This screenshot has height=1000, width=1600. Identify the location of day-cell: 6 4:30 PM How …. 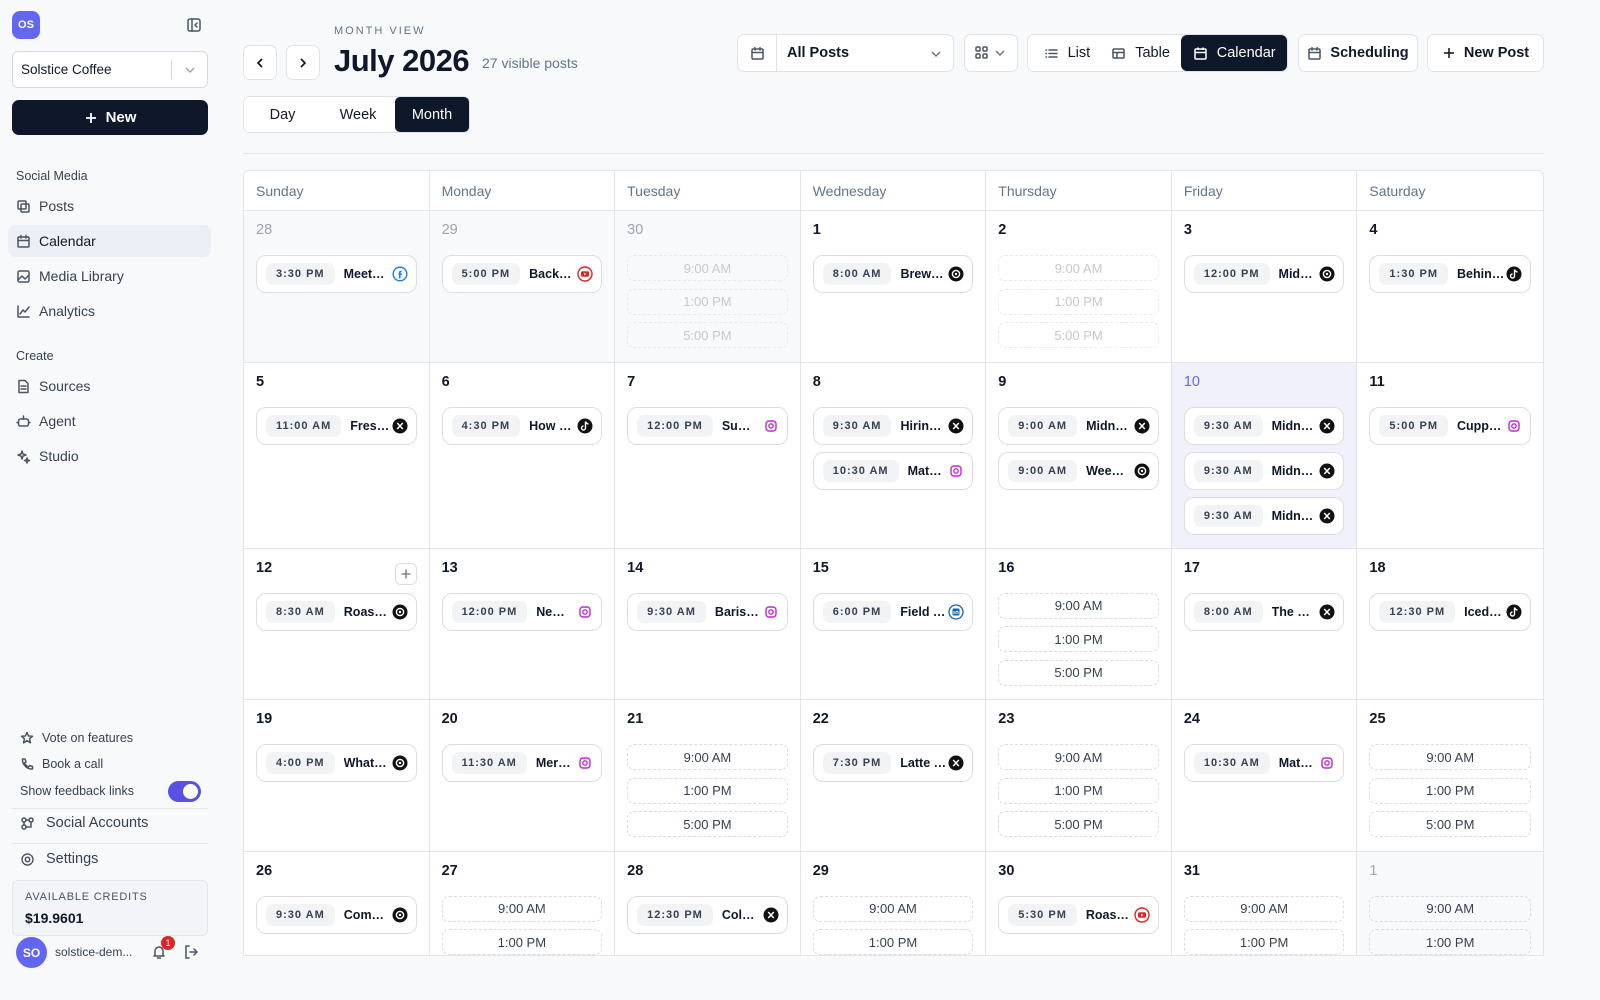
(522, 455).